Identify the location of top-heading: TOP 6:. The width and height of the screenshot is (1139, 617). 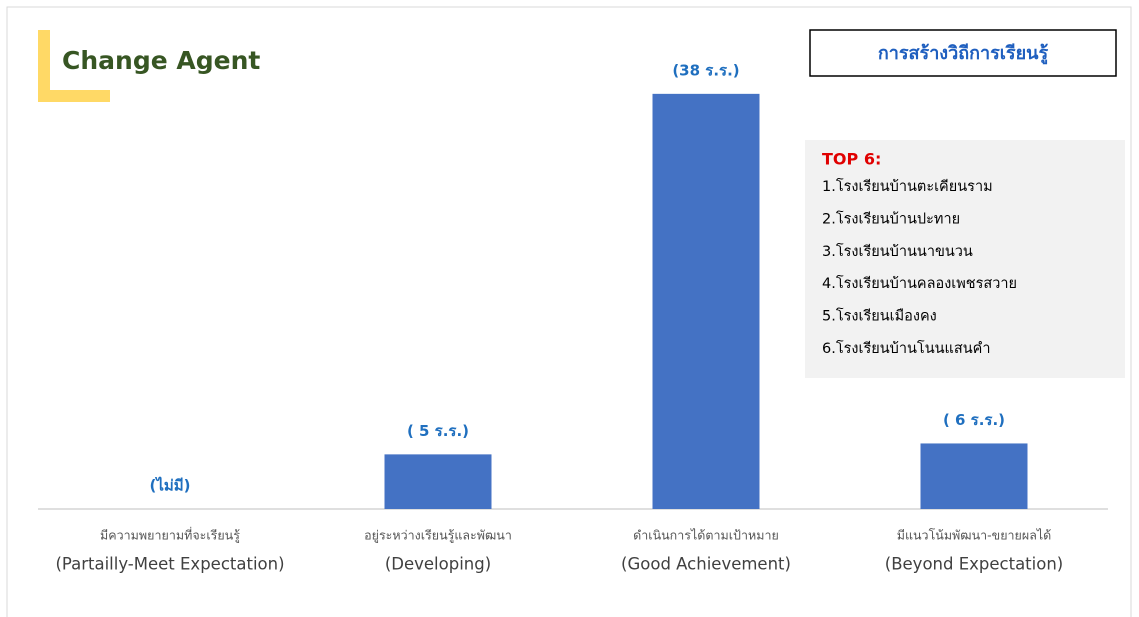
(851, 159).